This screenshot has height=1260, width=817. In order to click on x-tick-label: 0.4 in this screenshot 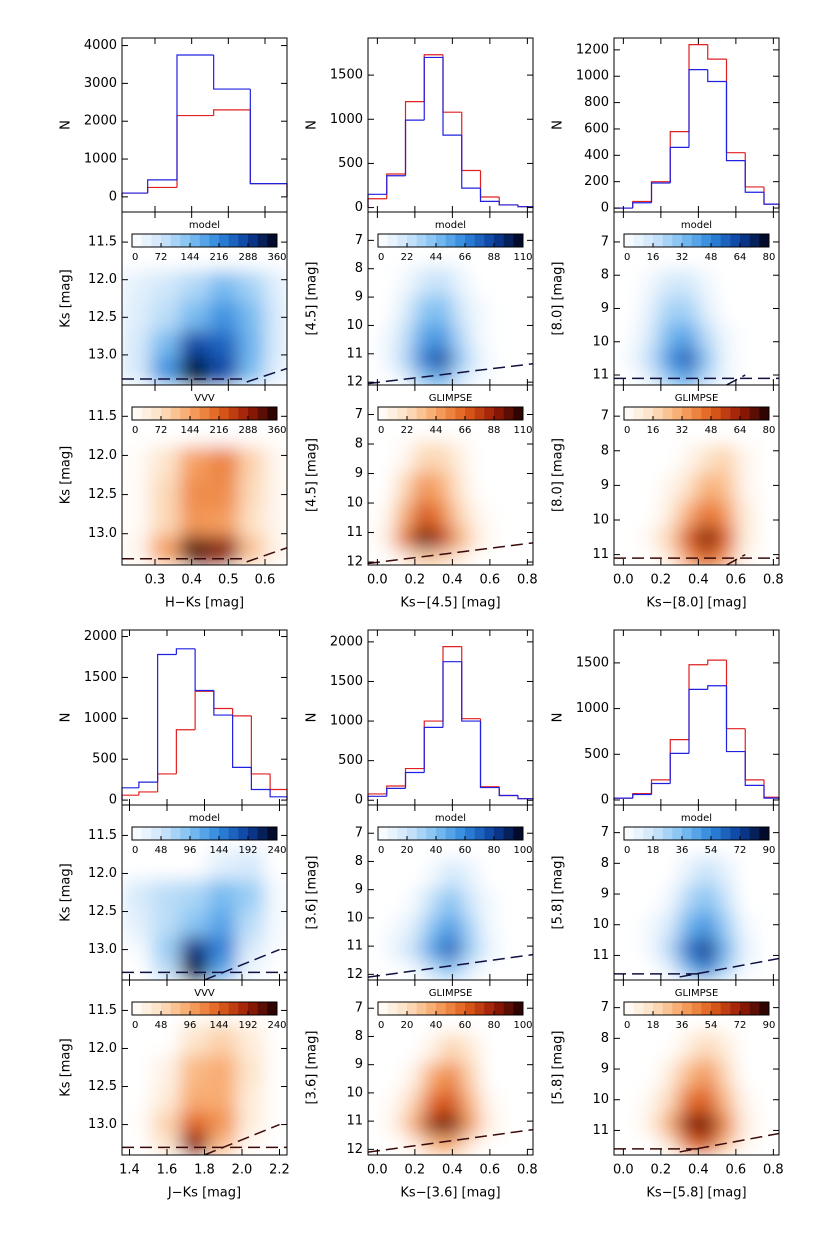, I will do `click(698, 1170)`.